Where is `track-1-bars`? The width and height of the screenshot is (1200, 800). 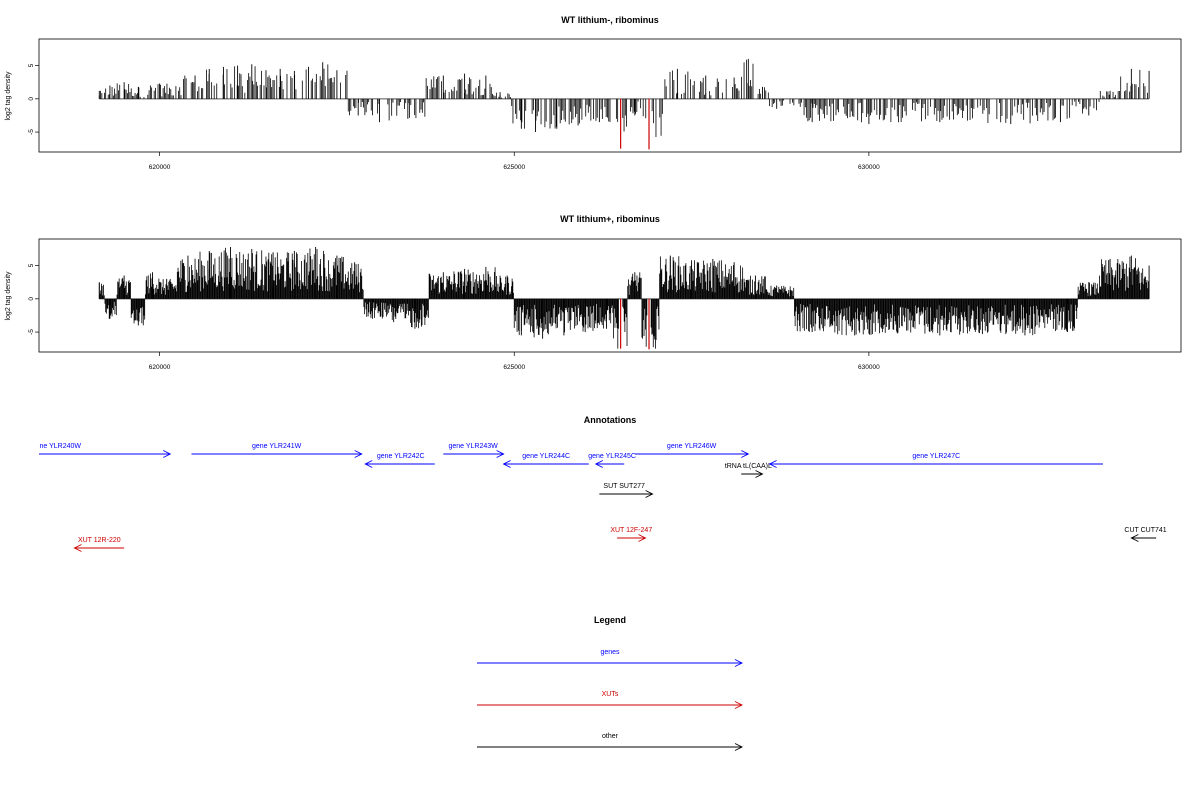
track-1-bars is located at coordinates (624, 104).